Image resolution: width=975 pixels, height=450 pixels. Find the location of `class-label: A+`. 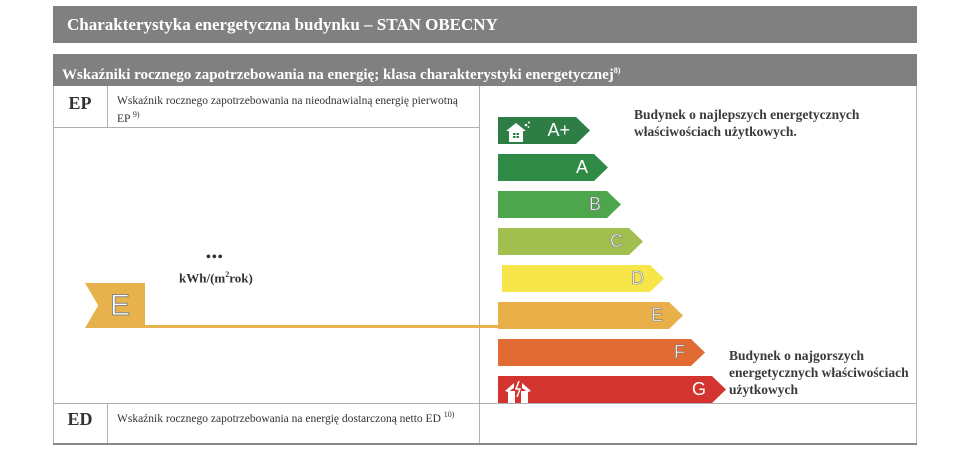

class-label: A+ is located at coordinates (558, 130).